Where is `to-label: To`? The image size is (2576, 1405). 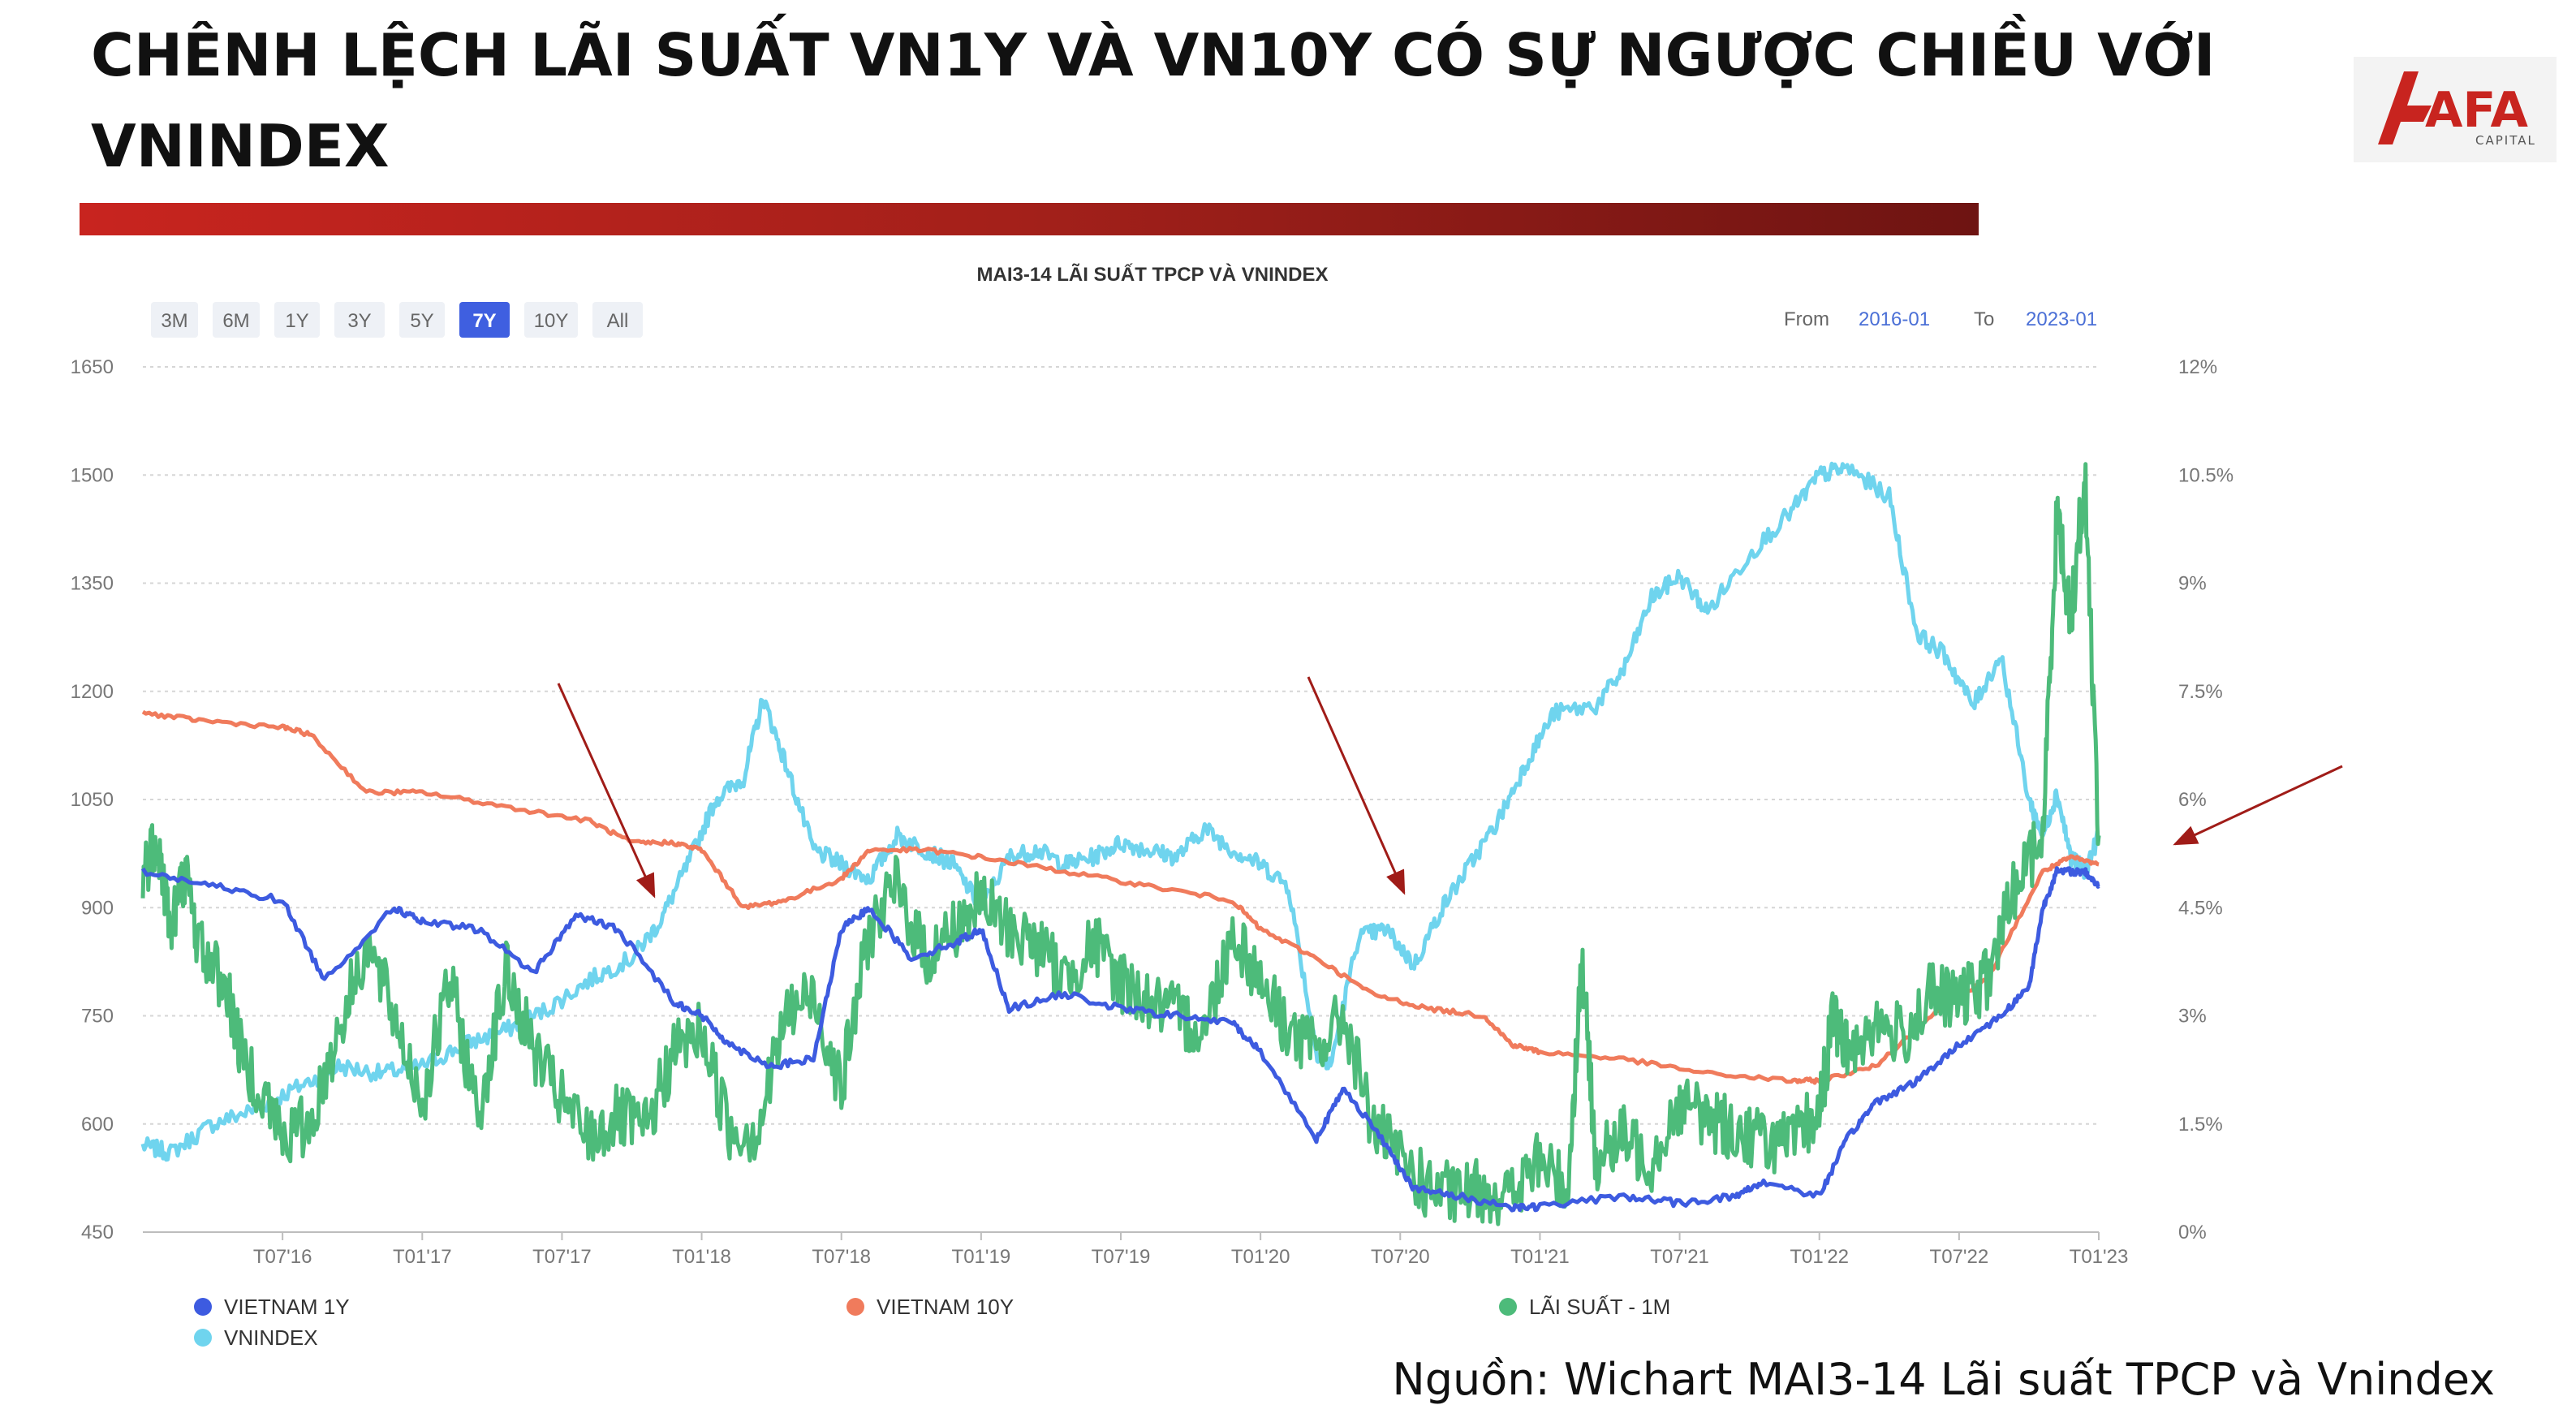 to-label: To is located at coordinates (1984, 319).